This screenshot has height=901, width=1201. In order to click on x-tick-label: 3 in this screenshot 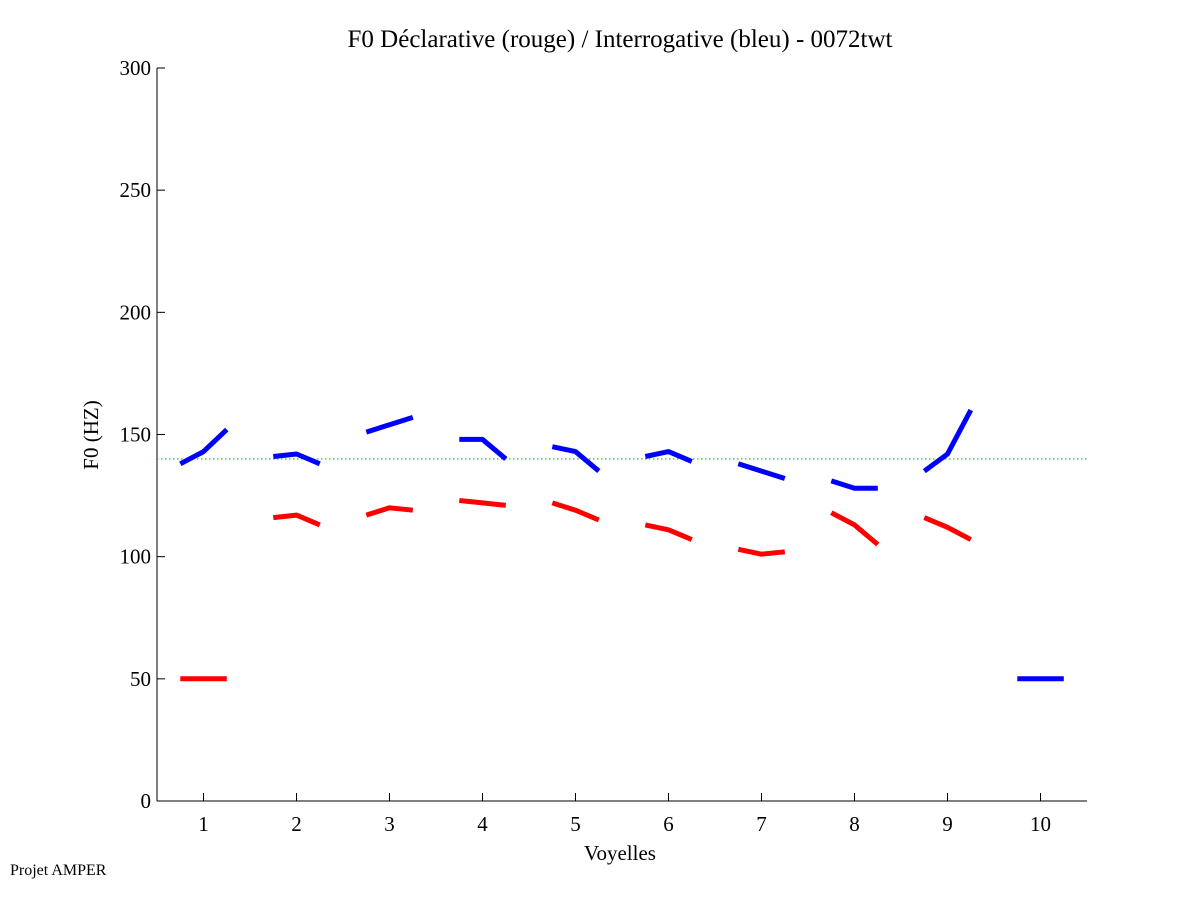, I will do `click(389, 824)`.